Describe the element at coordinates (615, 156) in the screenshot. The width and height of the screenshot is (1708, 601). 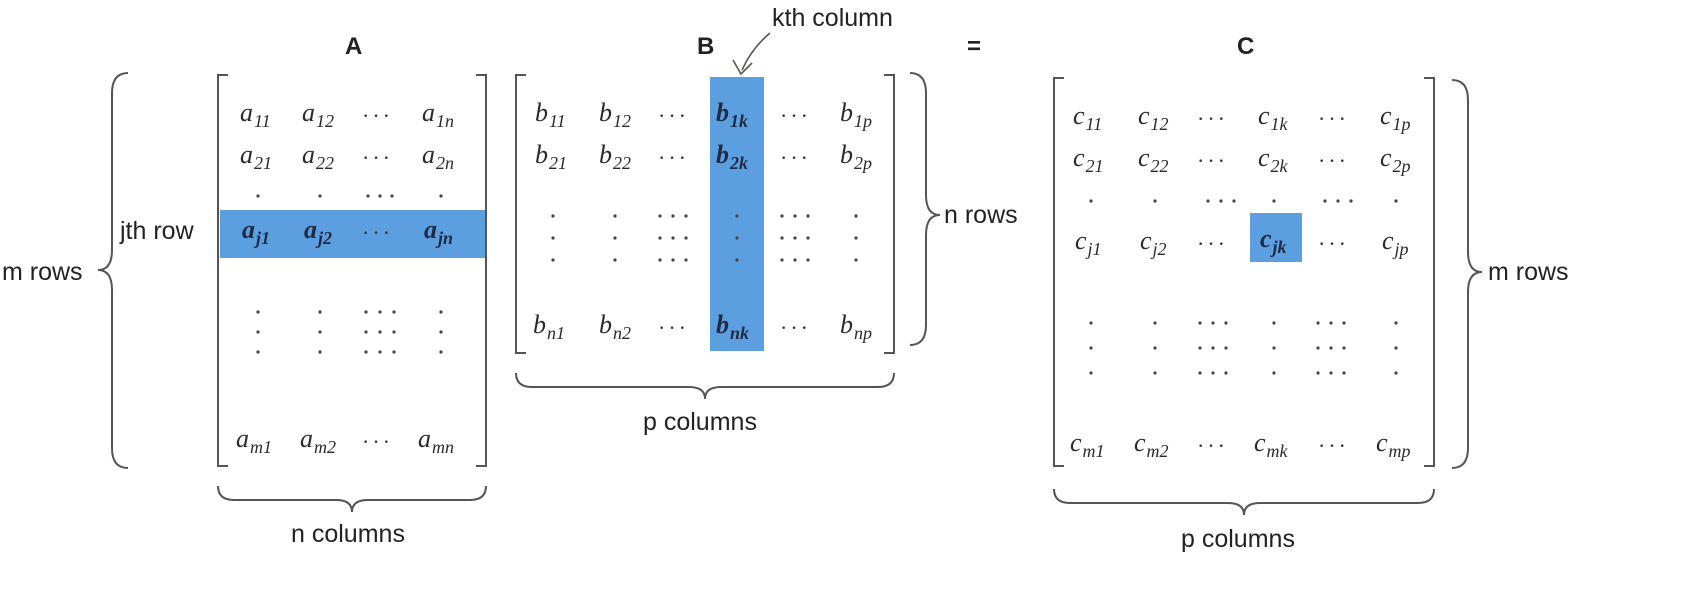
I see `b-cell: b22` at that location.